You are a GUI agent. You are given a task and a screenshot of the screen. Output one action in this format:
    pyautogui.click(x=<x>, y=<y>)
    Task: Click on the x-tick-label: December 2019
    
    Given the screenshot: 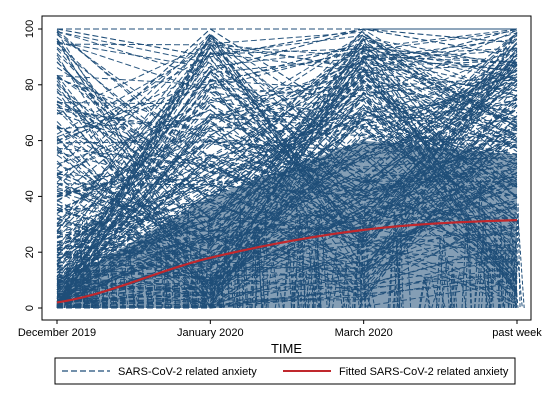 What is the action you would take?
    pyautogui.click(x=57, y=333)
    